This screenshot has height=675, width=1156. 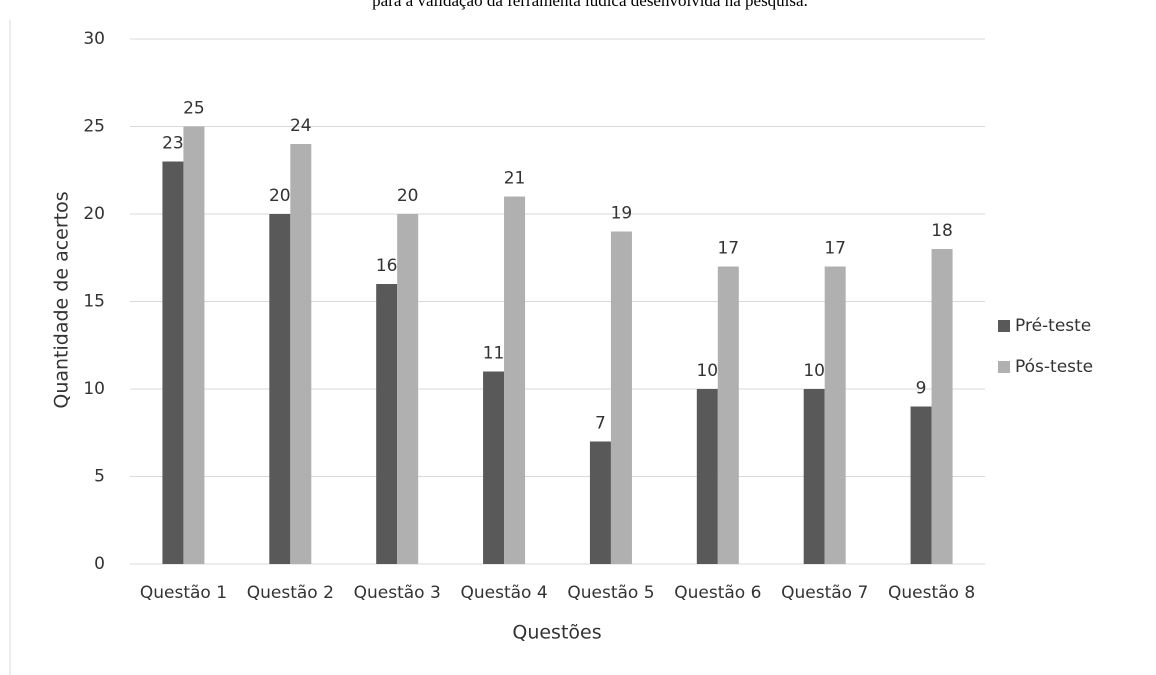 I want to click on data-label: 21, so click(x=515, y=179).